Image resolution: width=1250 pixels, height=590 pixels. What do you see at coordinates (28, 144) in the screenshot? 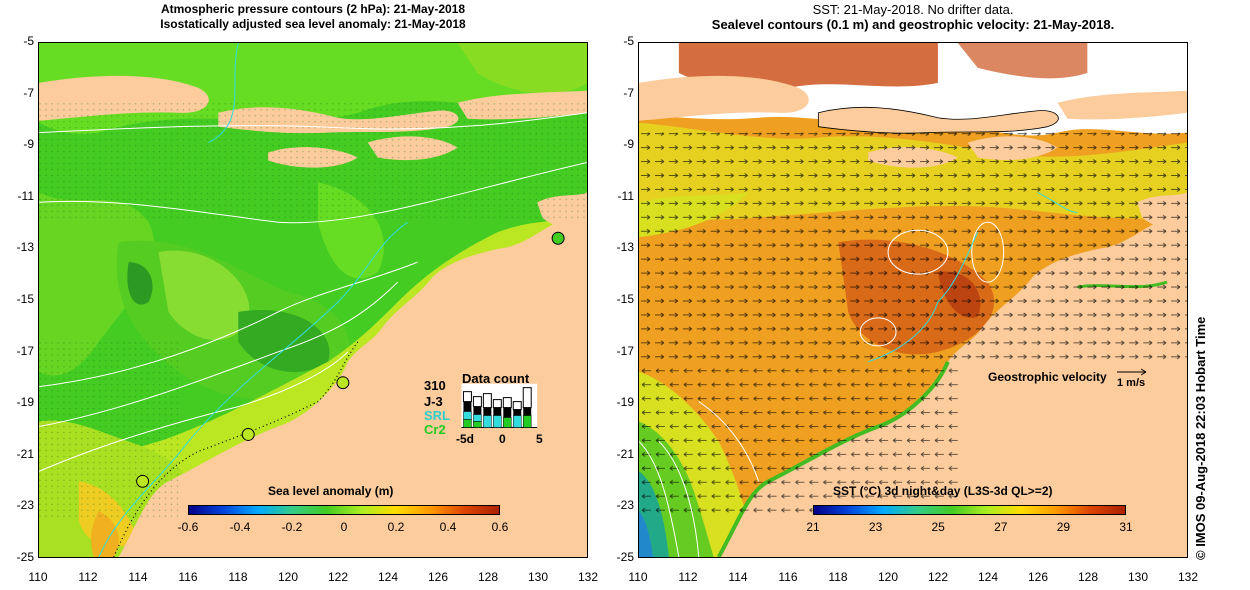
I see `left-y-tick: -9` at bounding box center [28, 144].